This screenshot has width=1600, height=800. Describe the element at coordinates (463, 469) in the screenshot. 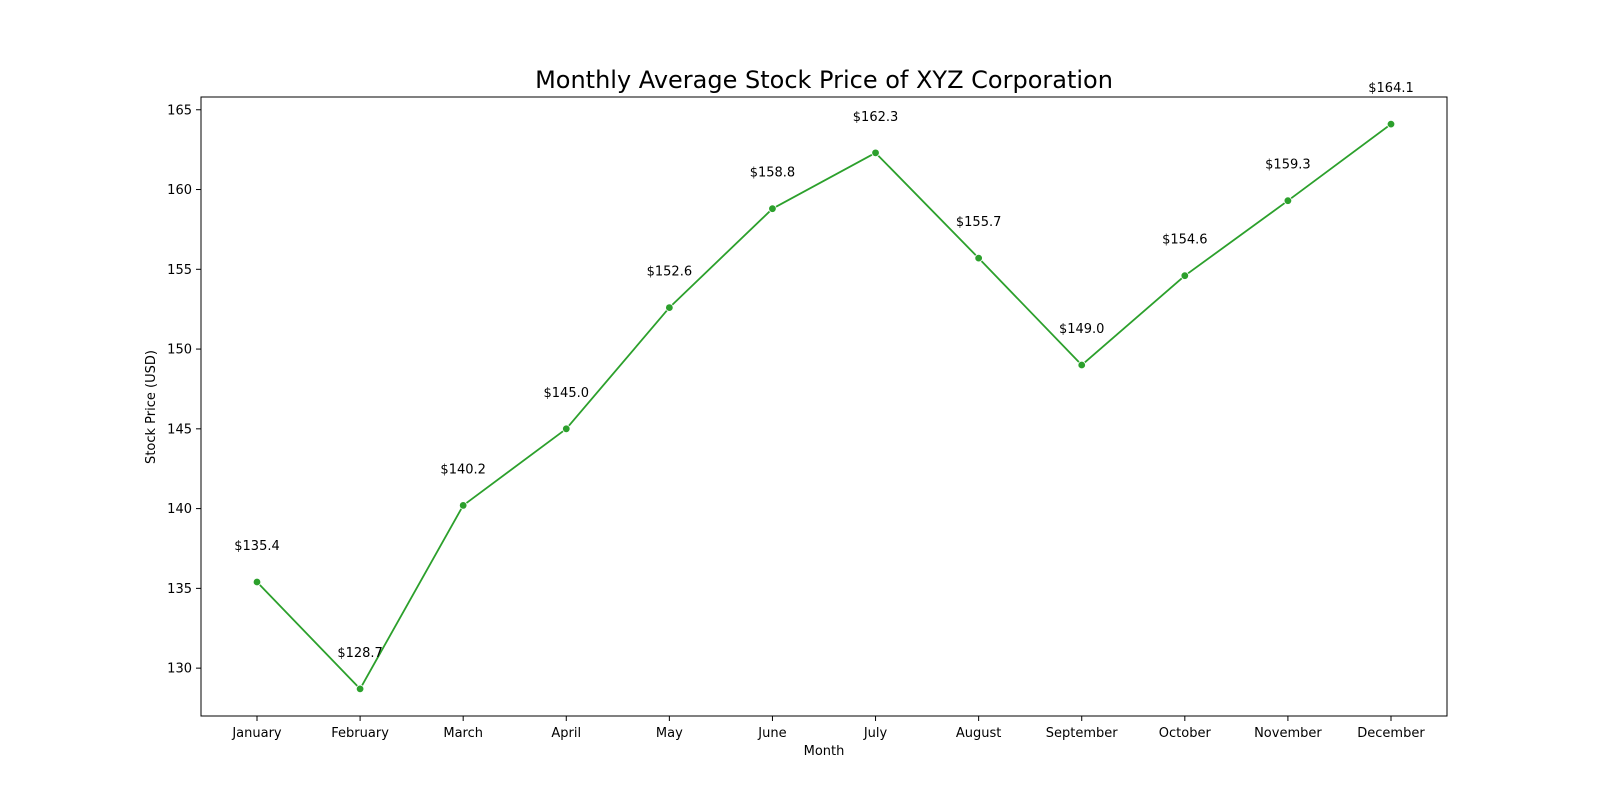

I see `data-label: $140.2` at that location.